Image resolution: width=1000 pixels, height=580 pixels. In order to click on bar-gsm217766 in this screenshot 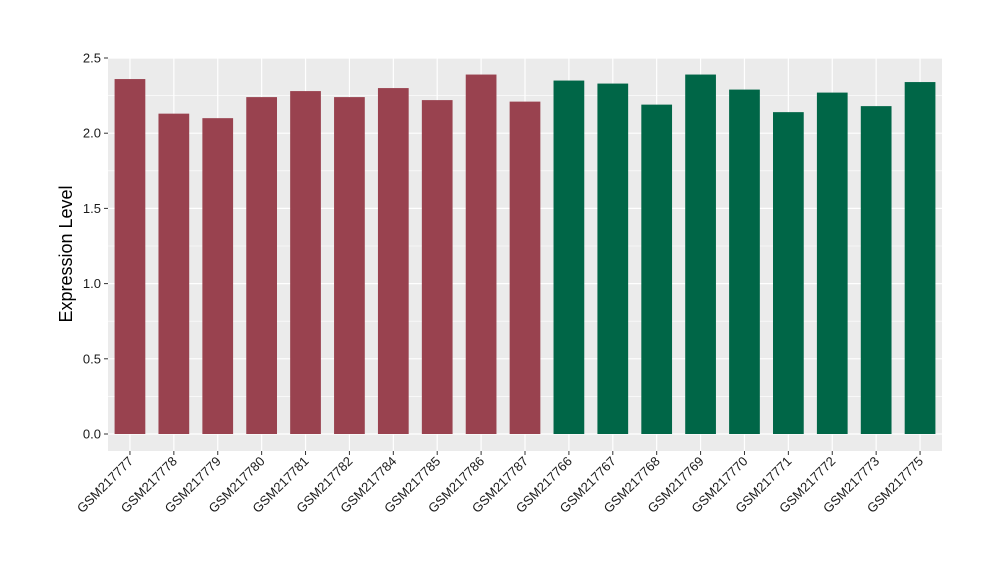, I will do `click(569, 257)`.